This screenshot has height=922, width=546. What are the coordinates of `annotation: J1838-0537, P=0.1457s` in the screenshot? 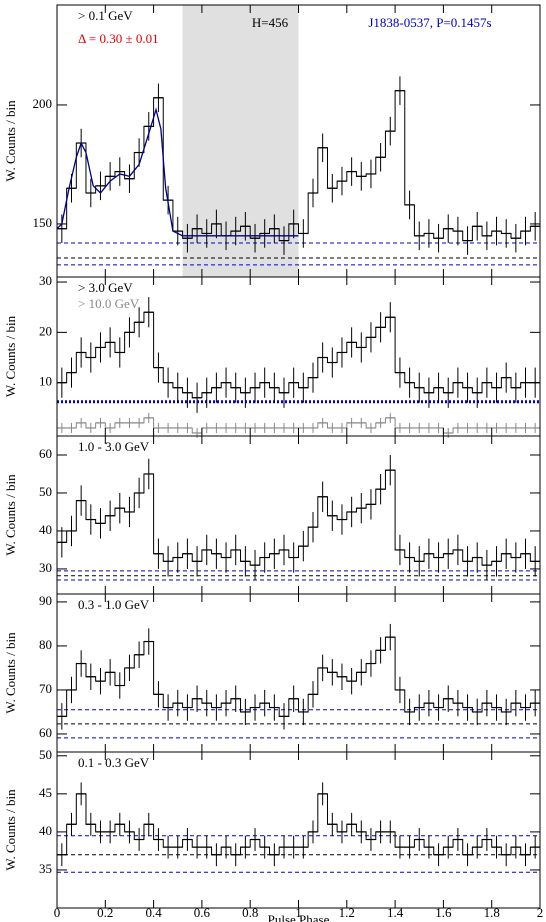 It's located at (429, 22).